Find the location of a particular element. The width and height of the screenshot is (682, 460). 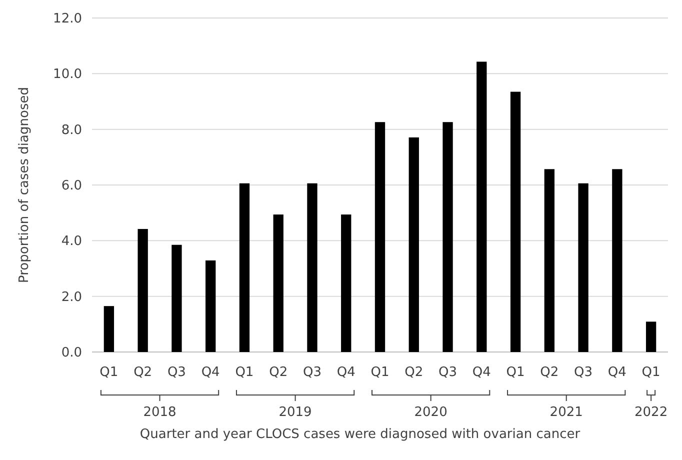

text: 2020 is located at coordinates (431, 412).